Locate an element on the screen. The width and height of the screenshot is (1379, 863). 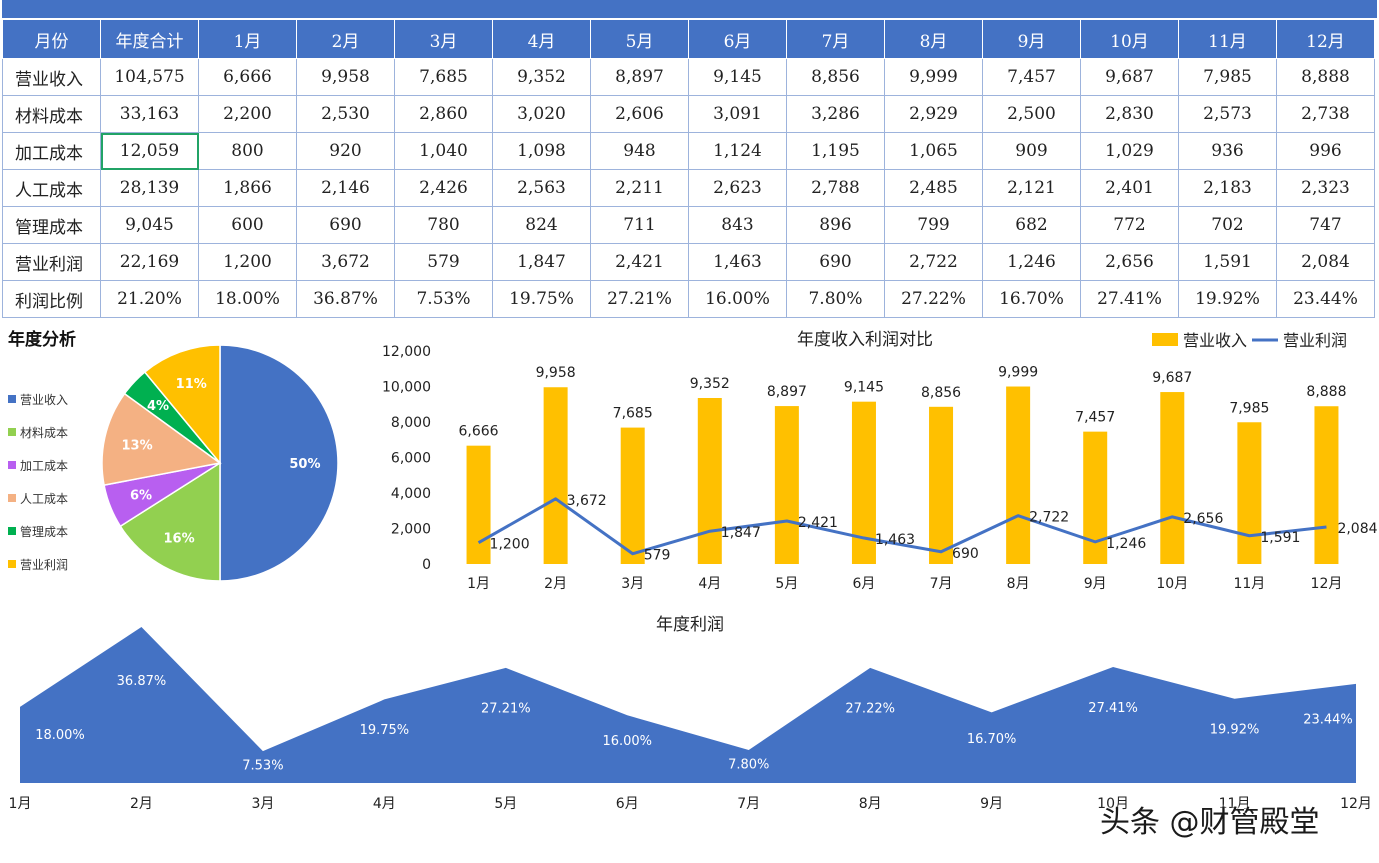
table-cell: 579 is located at coordinates (443, 262).